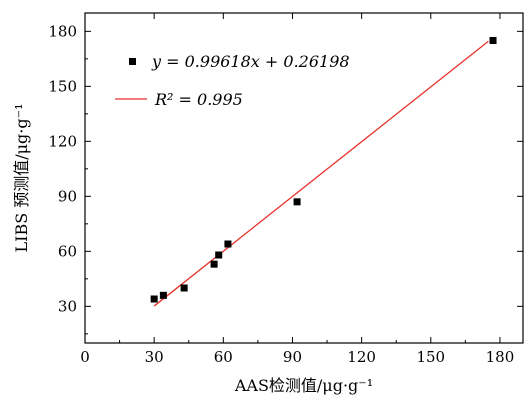  What do you see at coordinates (500, 357) in the screenshot?
I see `x-tick-label: 180` at bounding box center [500, 357].